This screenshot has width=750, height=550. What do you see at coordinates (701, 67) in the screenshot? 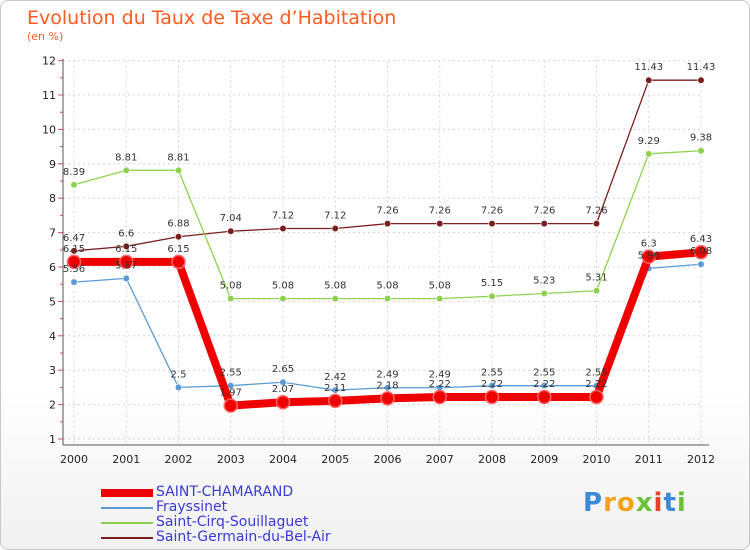
I see `data-label-saint-germain-du-bel-air: 11.43` at bounding box center [701, 67].